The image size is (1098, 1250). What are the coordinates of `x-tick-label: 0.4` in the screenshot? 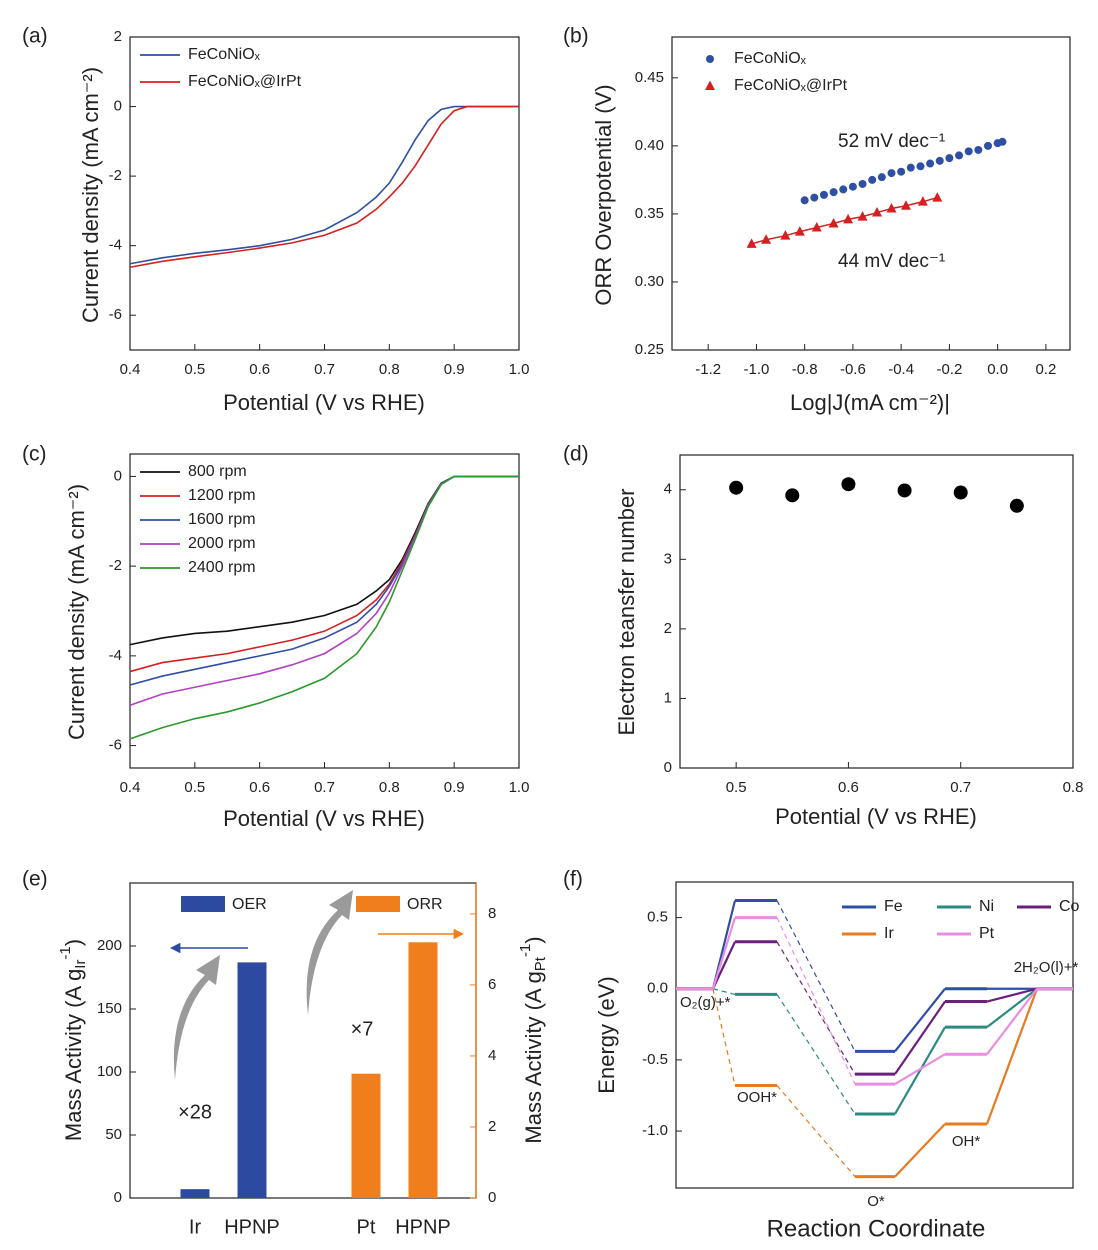 It's located at (130, 369).